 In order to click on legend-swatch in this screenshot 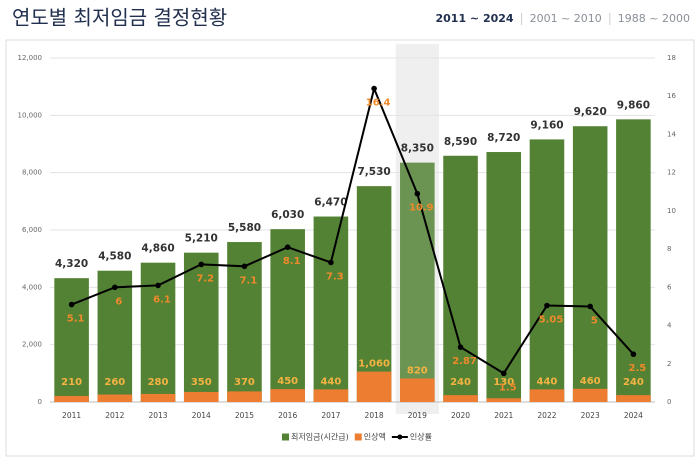, I will do `click(285, 437)`.